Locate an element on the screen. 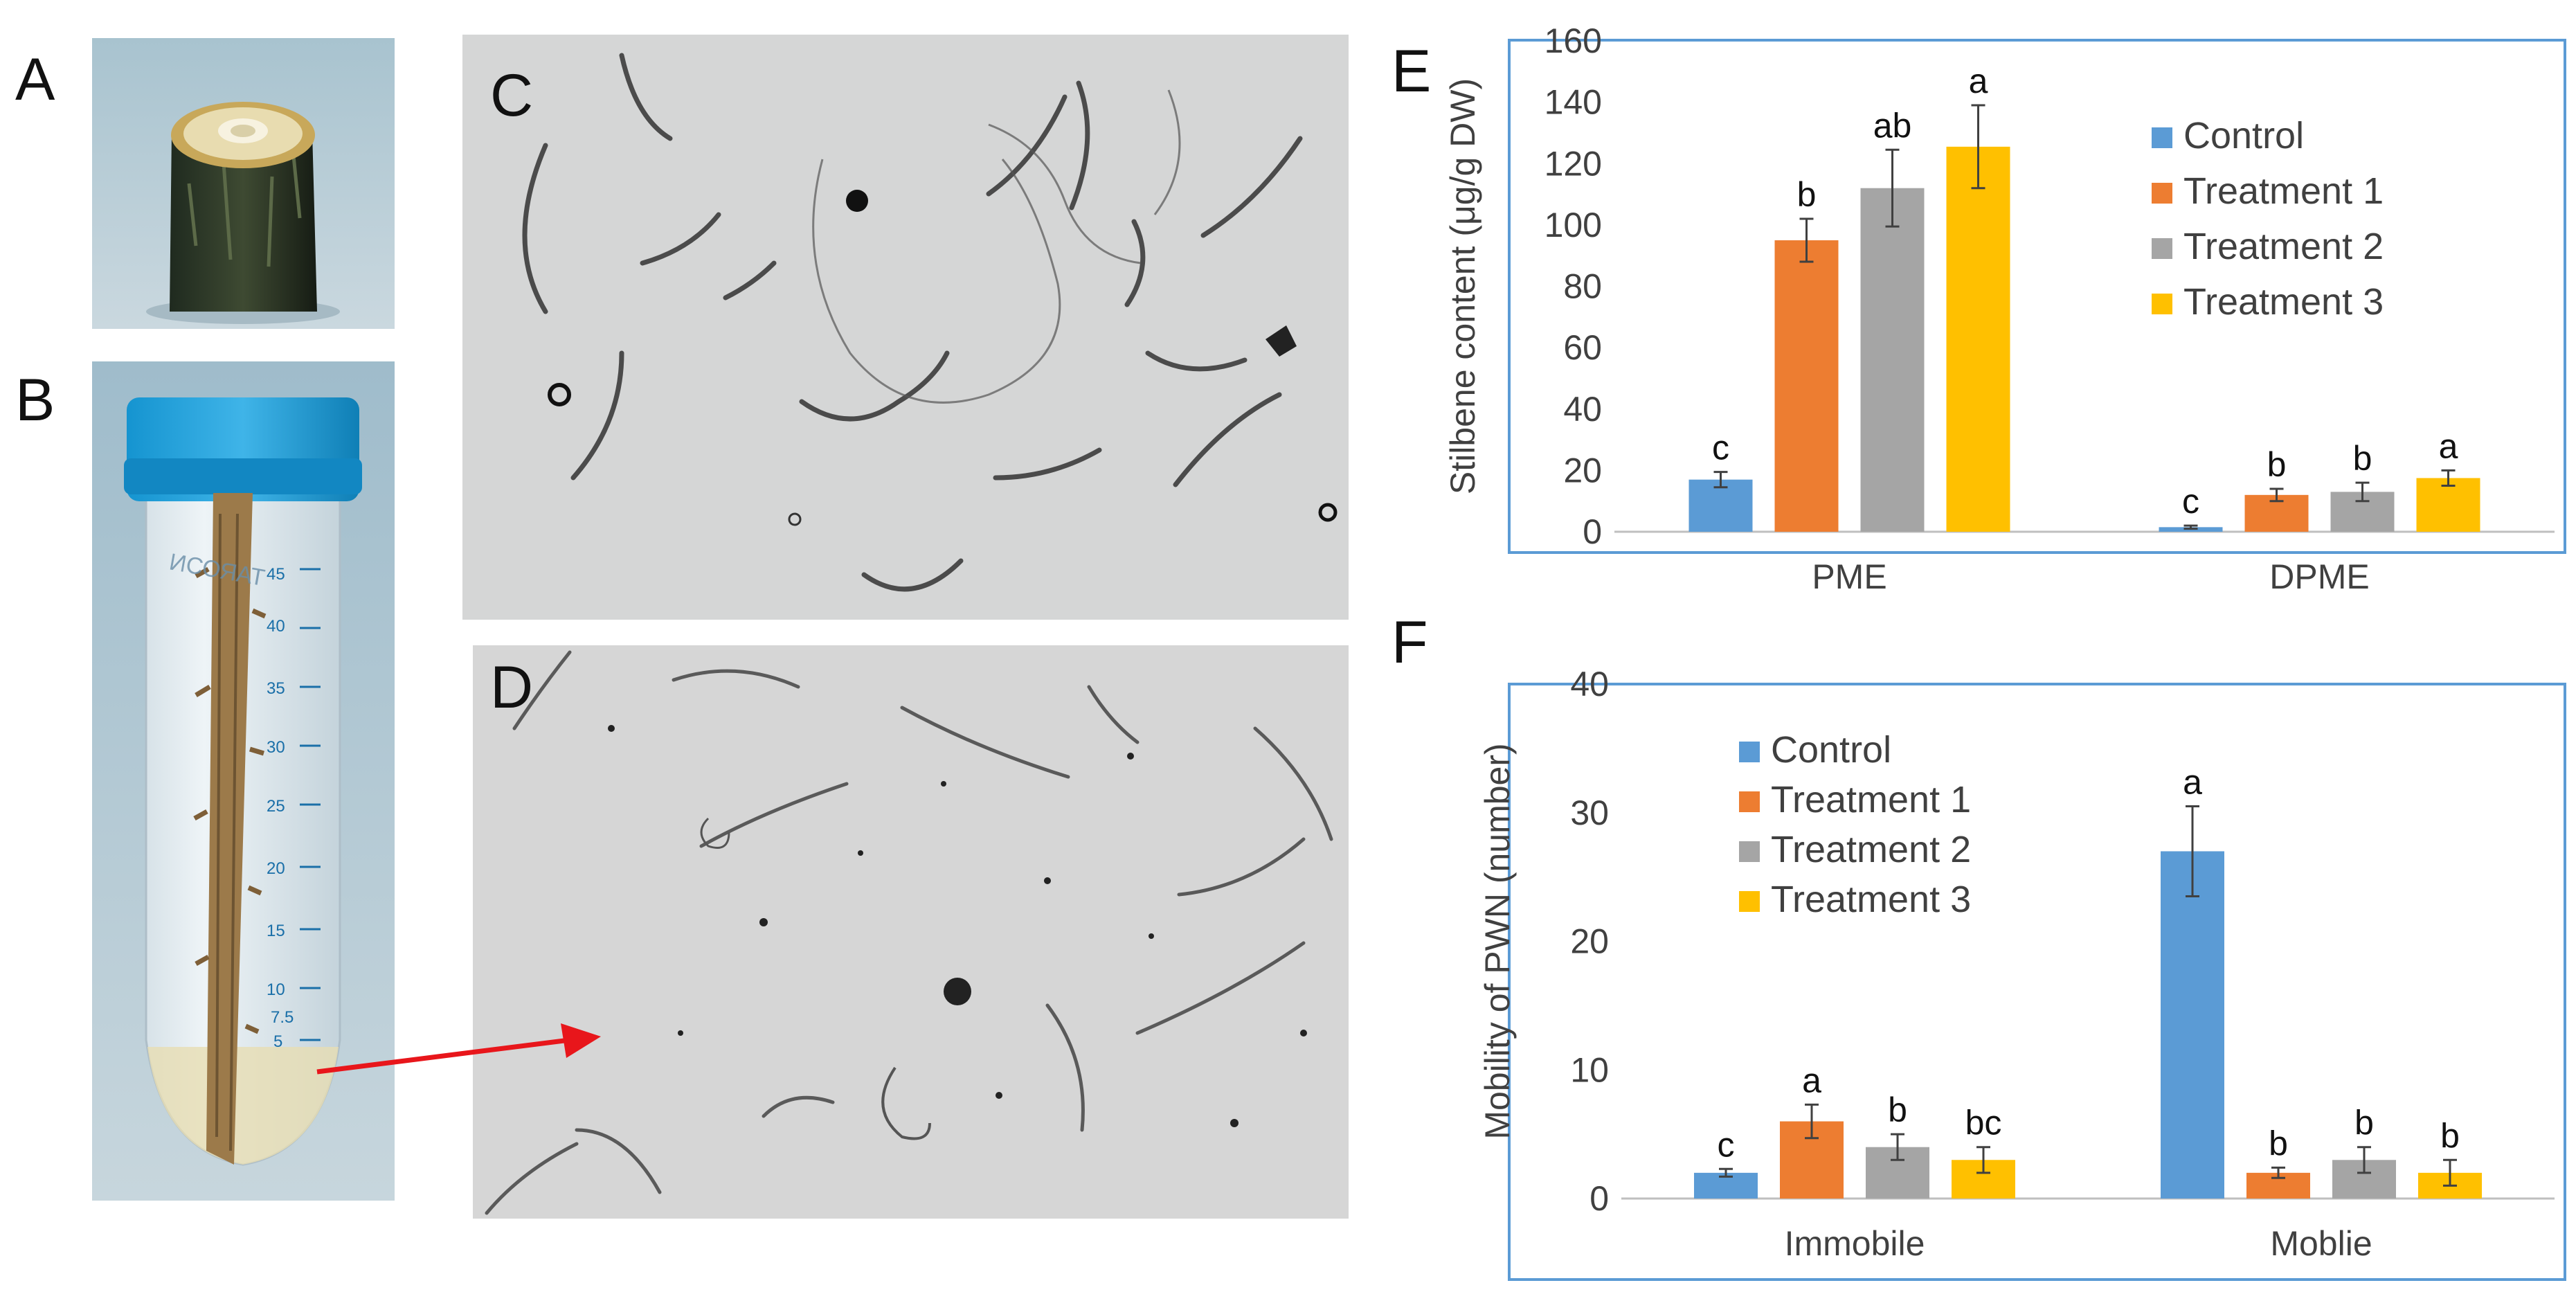 The width and height of the screenshot is (2576, 1292). chart-f-y-ticks: 0 10 20 30 40 is located at coordinates (1590, 942).